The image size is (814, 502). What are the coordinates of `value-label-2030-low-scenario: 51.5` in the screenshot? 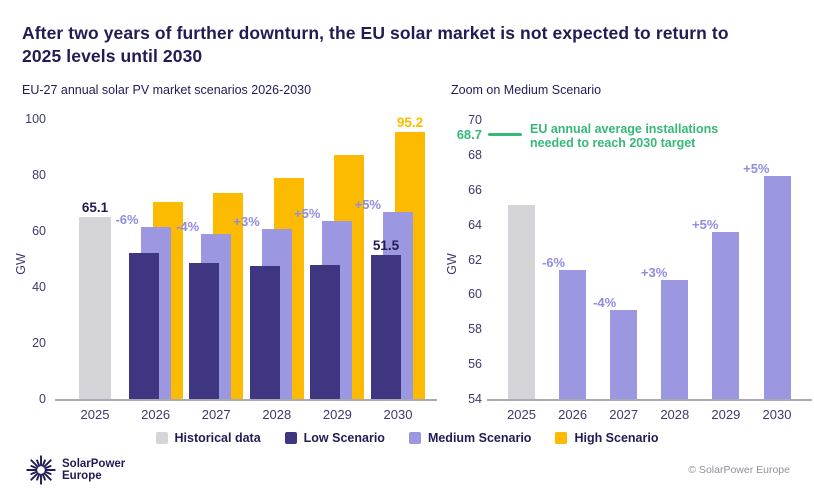 It's located at (386, 245).